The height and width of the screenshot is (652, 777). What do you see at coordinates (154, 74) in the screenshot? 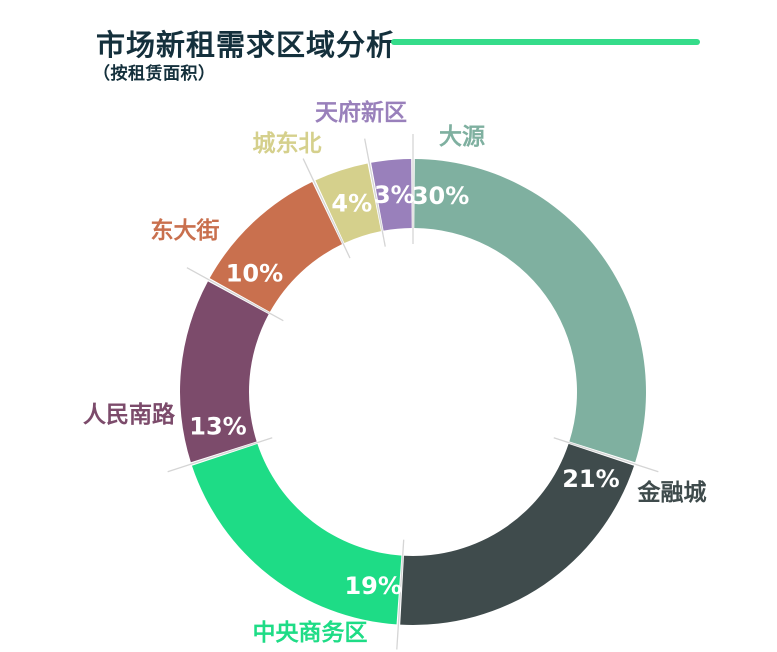
I see `page-subtitle: （按租赁面积）` at bounding box center [154, 74].